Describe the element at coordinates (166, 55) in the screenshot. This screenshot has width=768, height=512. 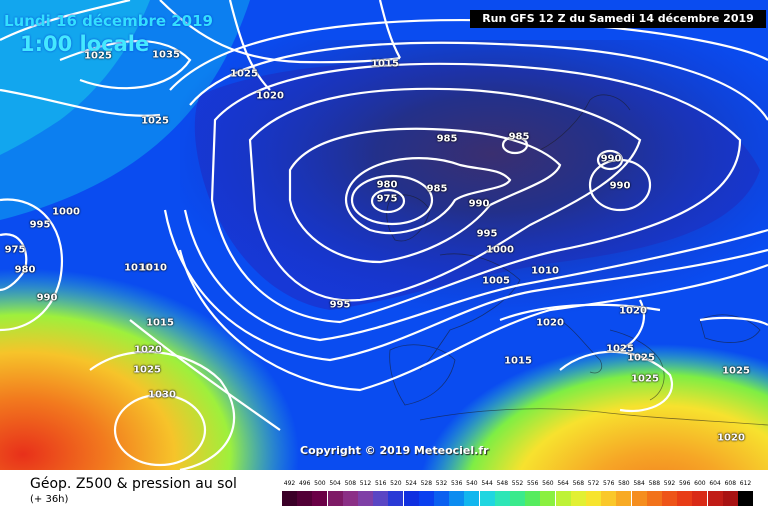
I see `isobar-label: 1035` at that location.